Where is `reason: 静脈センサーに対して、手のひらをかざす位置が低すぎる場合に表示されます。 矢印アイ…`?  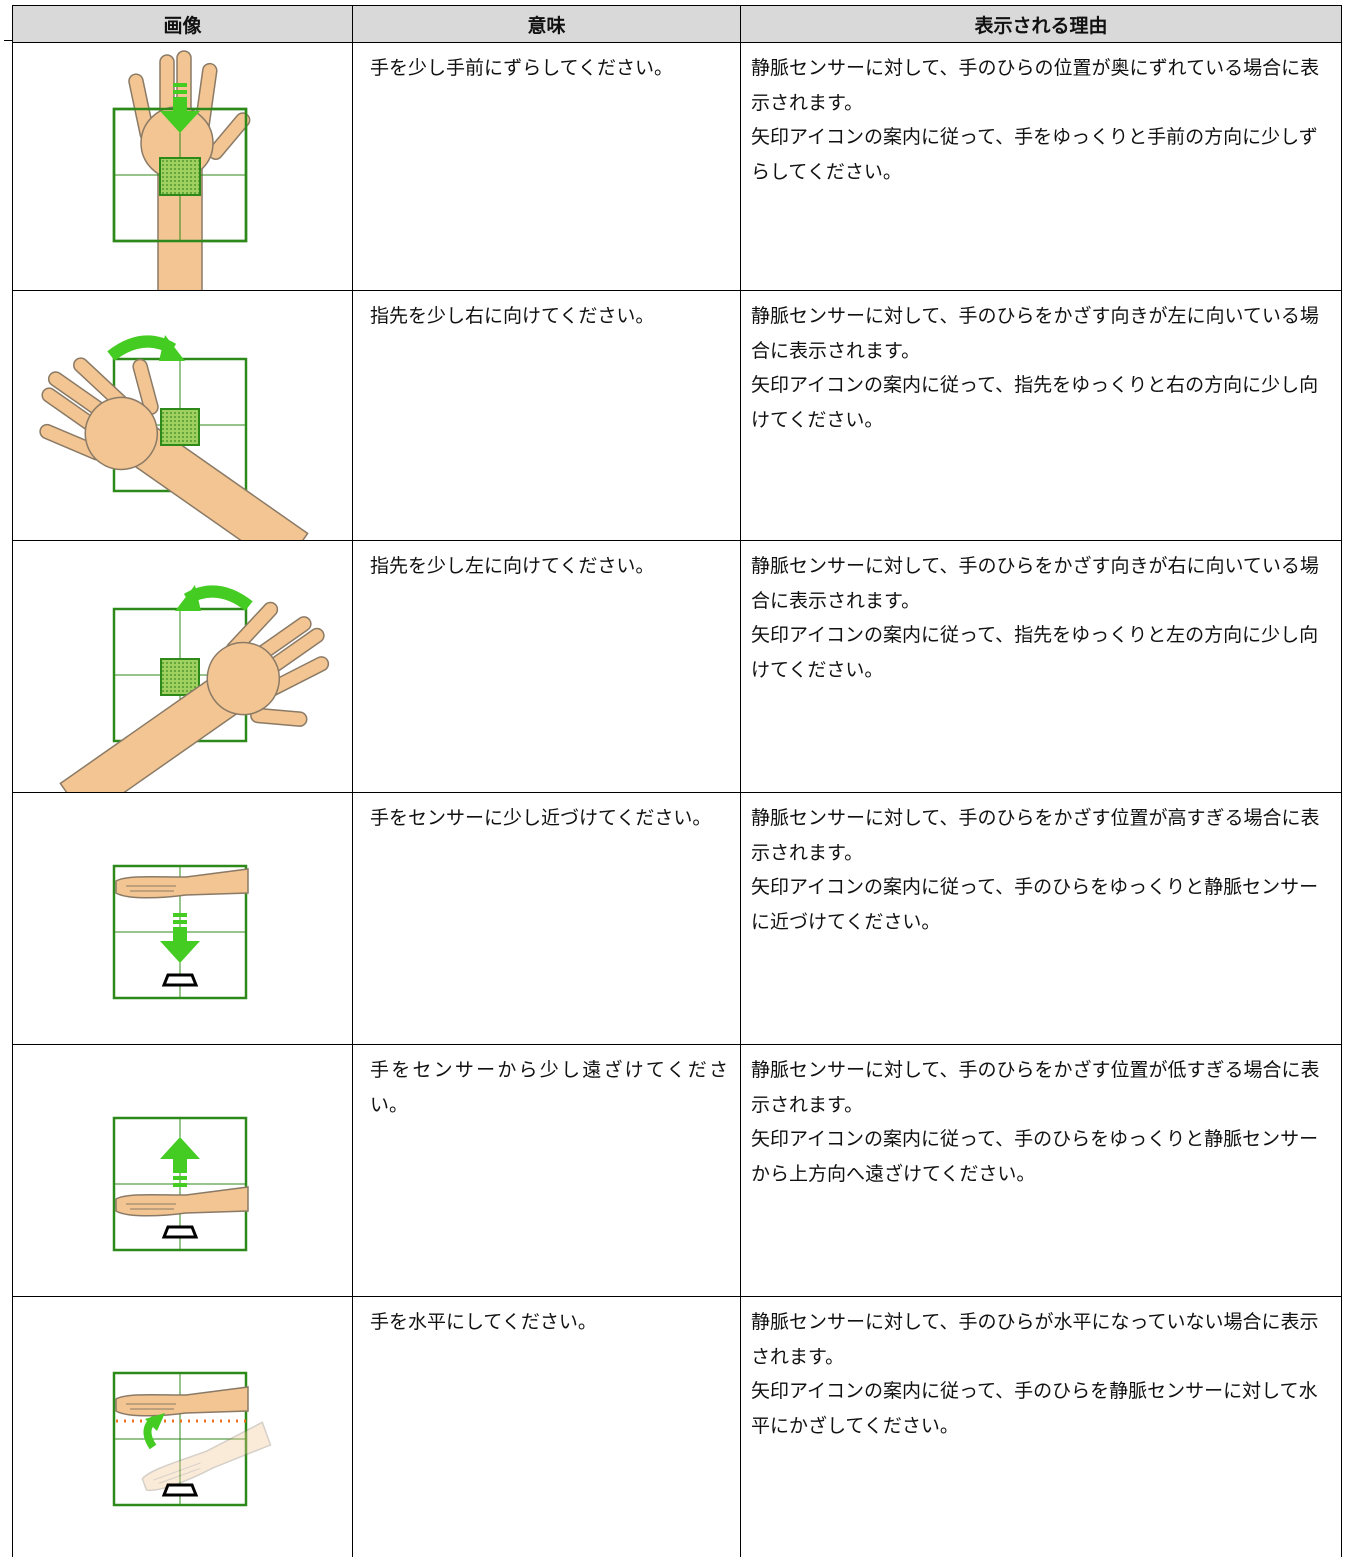 reason: 静脈センサーに対して、手のひらをかざす位置が低すぎる場合に表示されます。 矢印アイ… is located at coordinates (1041, 1170).